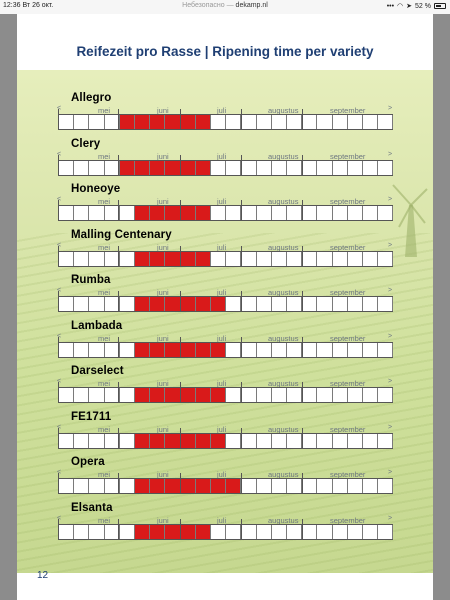 Image resolution: width=450 pixels, height=600 pixels. Describe the element at coordinates (59, 290) in the screenshot. I see `arrow-left-icon: <` at that location.